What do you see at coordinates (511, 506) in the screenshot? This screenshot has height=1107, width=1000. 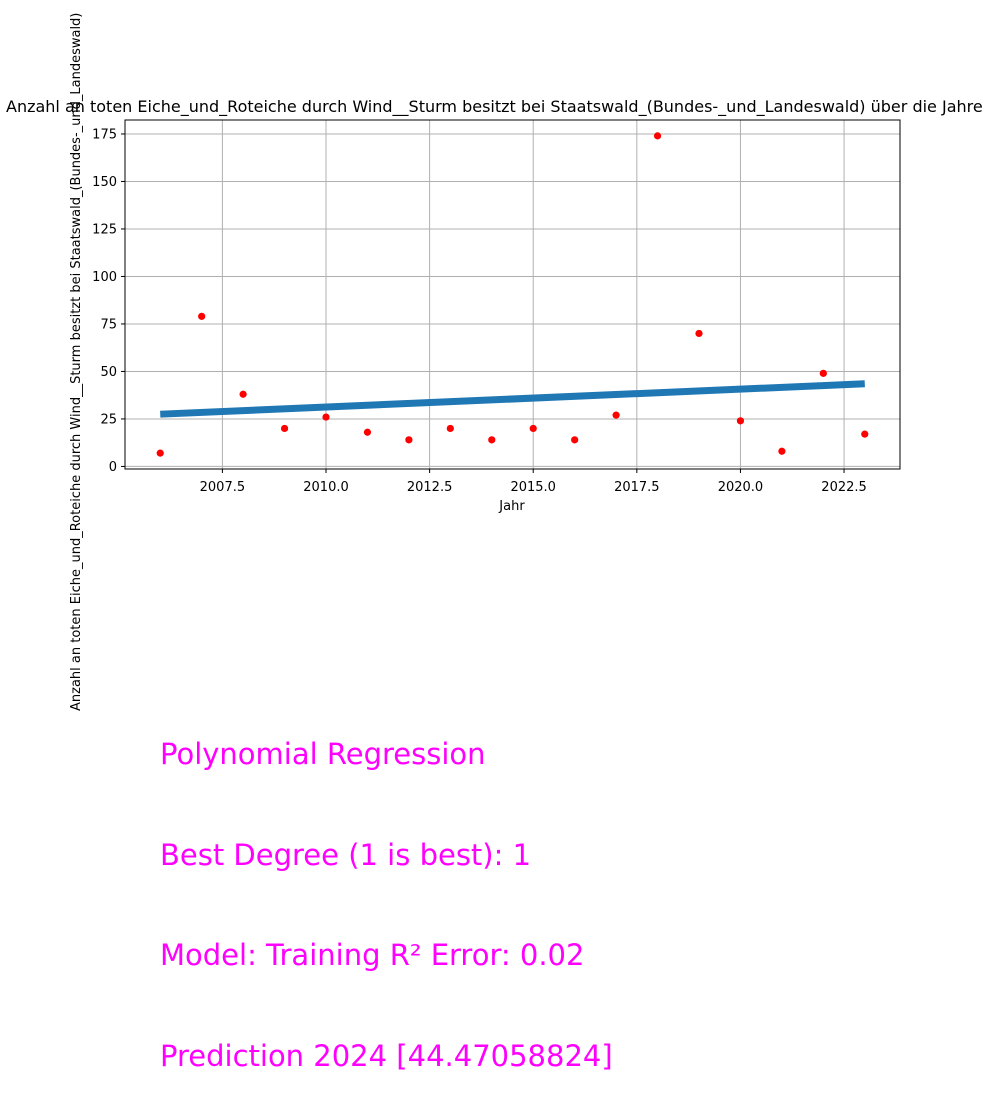 I see `x-axis-label: Jahr` at bounding box center [511, 506].